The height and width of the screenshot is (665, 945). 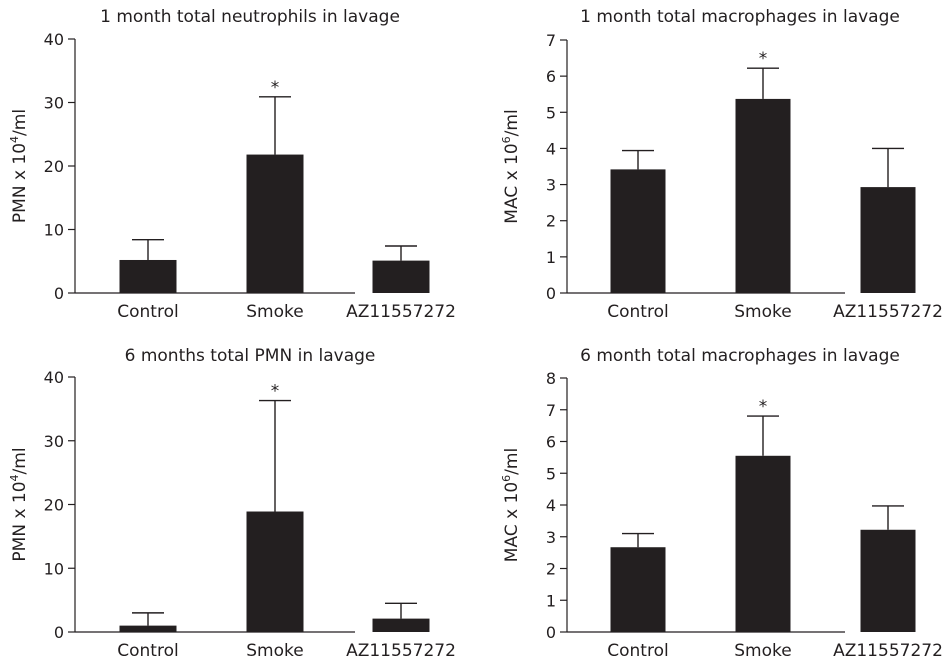 I want to click on chart-title: 6 month total macrophages in lavage, so click(x=740, y=356).